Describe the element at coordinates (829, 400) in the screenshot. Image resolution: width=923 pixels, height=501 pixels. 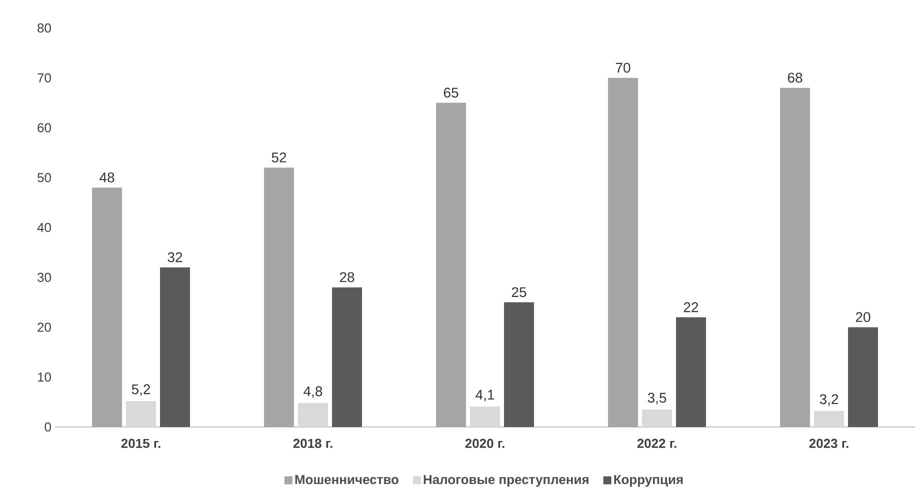
I see `data-label: 3,2` at that location.